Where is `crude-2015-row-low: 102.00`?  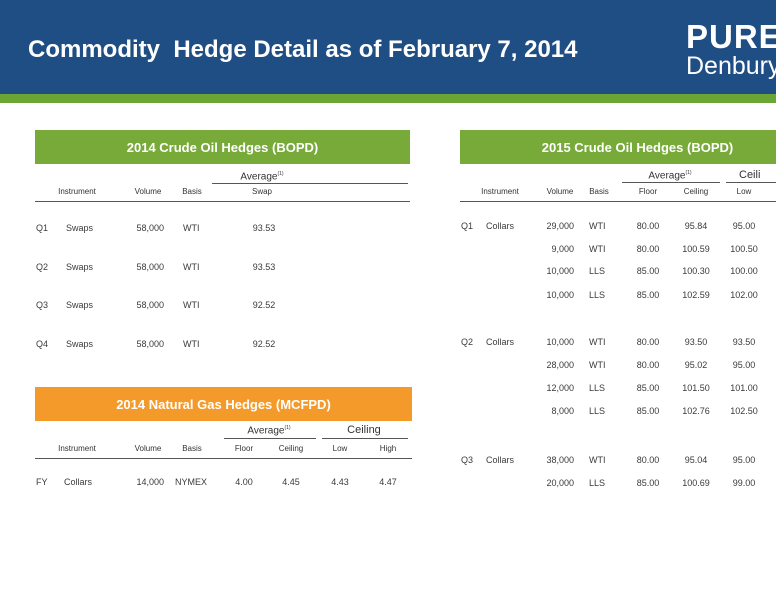 crude-2015-row-low: 102.00 is located at coordinates (744, 295).